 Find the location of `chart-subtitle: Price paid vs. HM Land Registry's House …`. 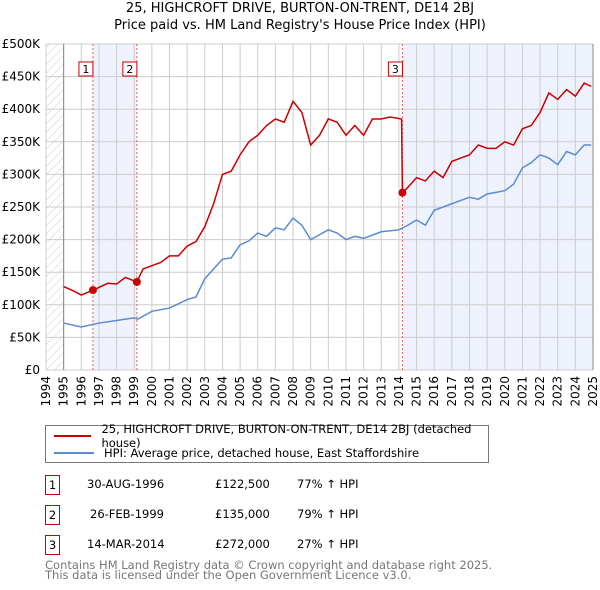

chart-subtitle: Price paid vs. HM Land Registry's House … is located at coordinates (300, 25).